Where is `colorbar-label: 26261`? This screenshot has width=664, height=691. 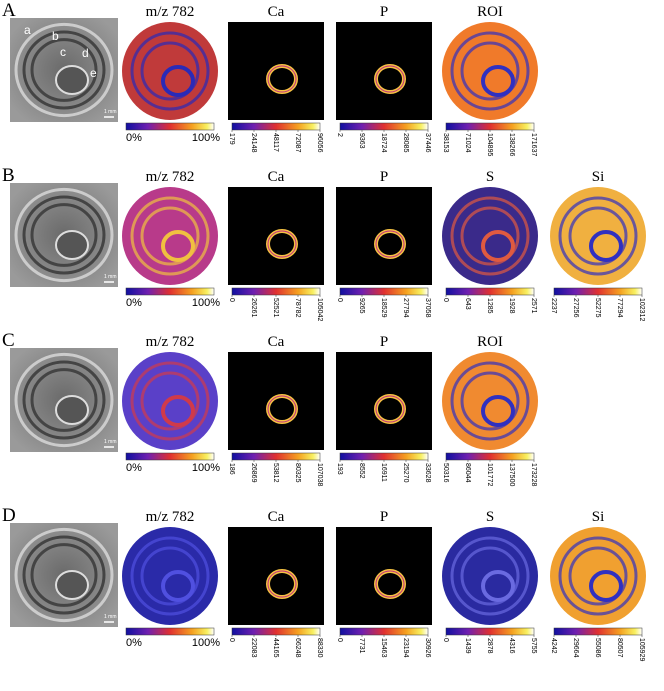 colorbar-label: 26261 is located at coordinates (253, 308).